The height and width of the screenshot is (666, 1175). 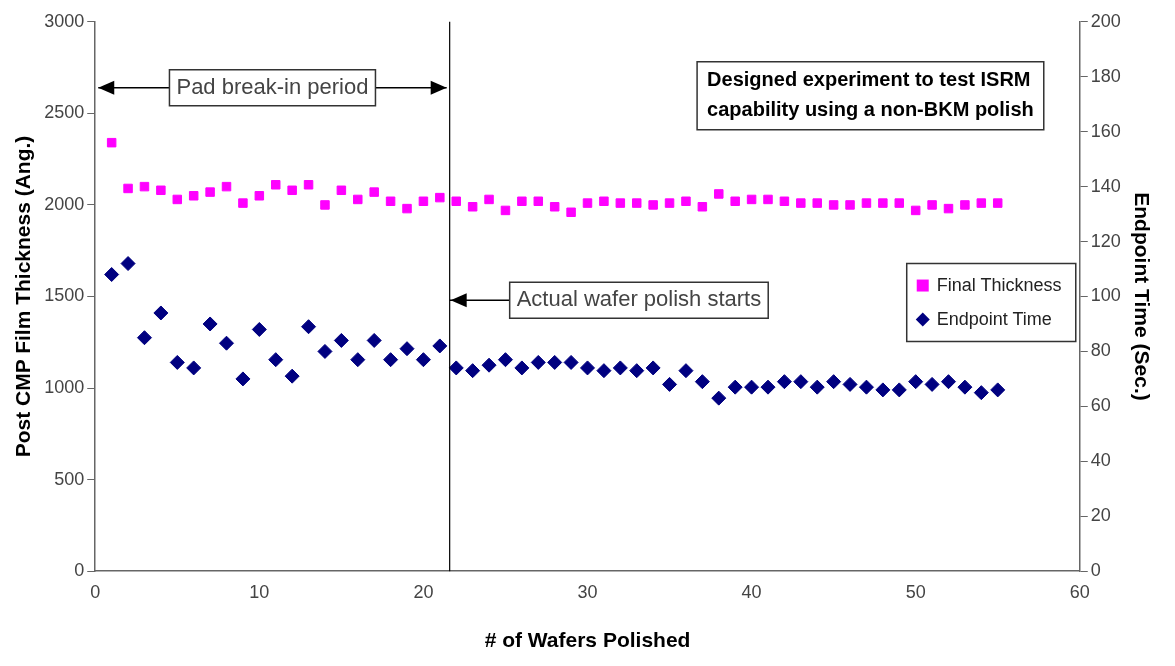 What do you see at coordinates (1105, 240) in the screenshot?
I see `y2-tick-label: 120` at bounding box center [1105, 240].